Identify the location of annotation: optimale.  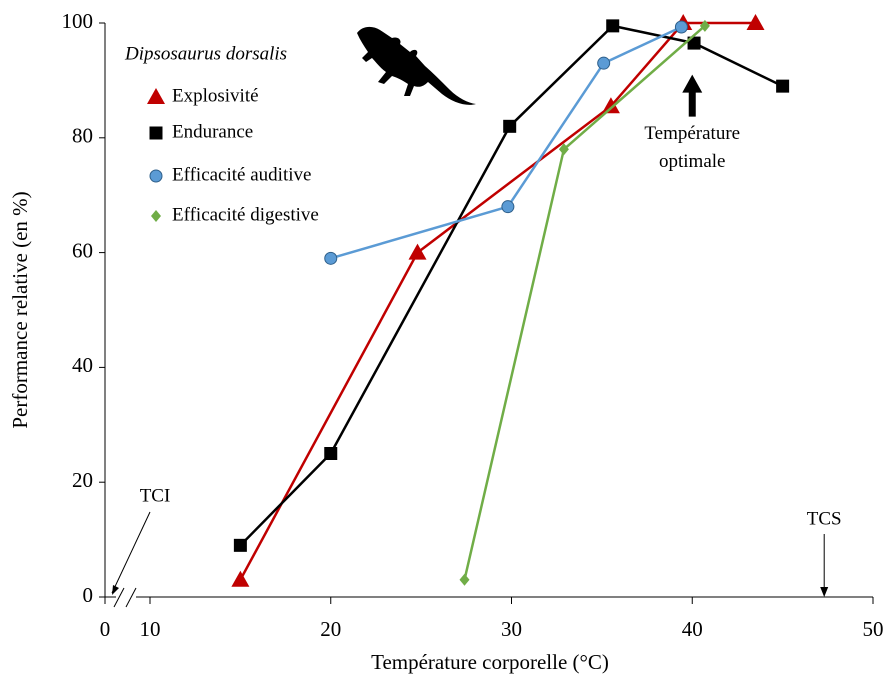
(692, 161).